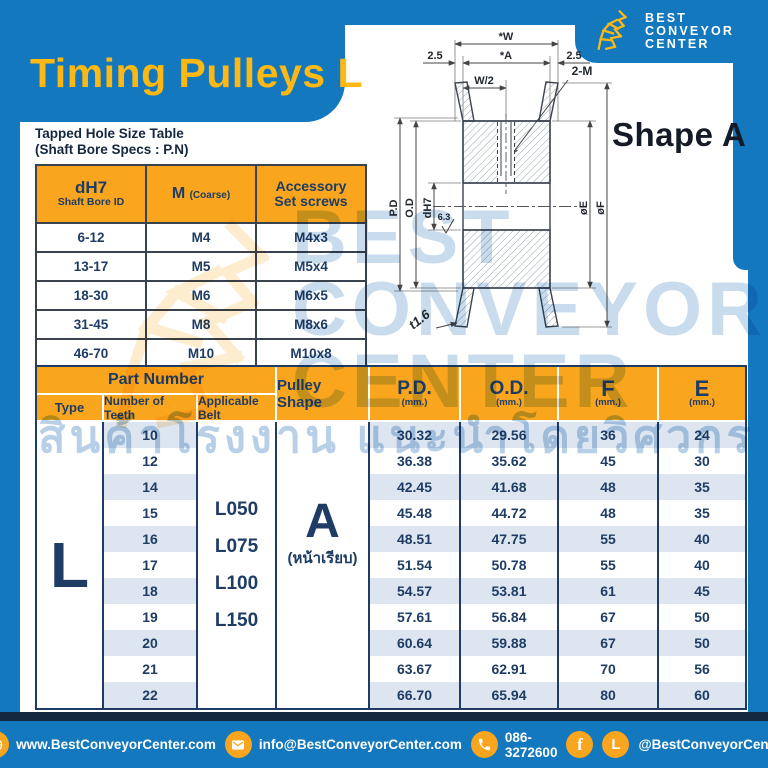 This screenshot has width=768, height=768. I want to click on right-accent-tab, so click(750, 166).